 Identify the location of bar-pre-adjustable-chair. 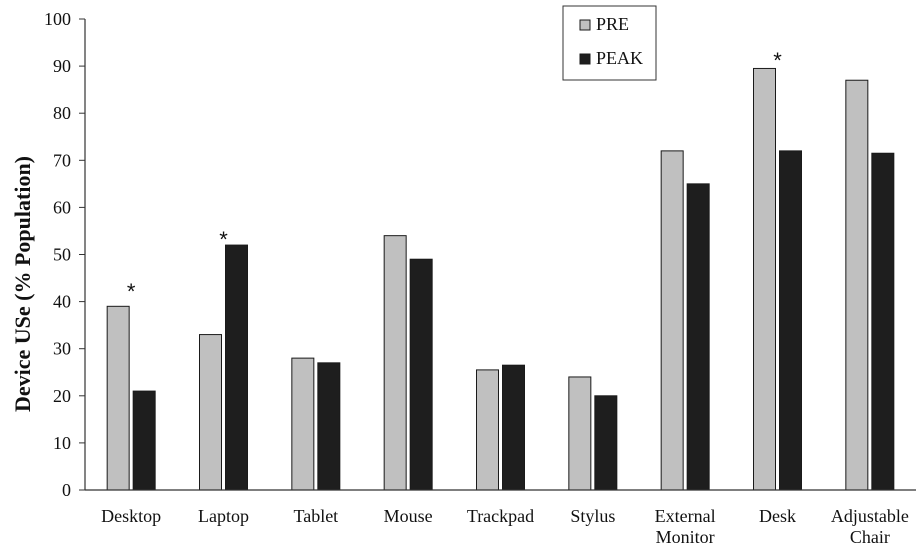
(857, 285).